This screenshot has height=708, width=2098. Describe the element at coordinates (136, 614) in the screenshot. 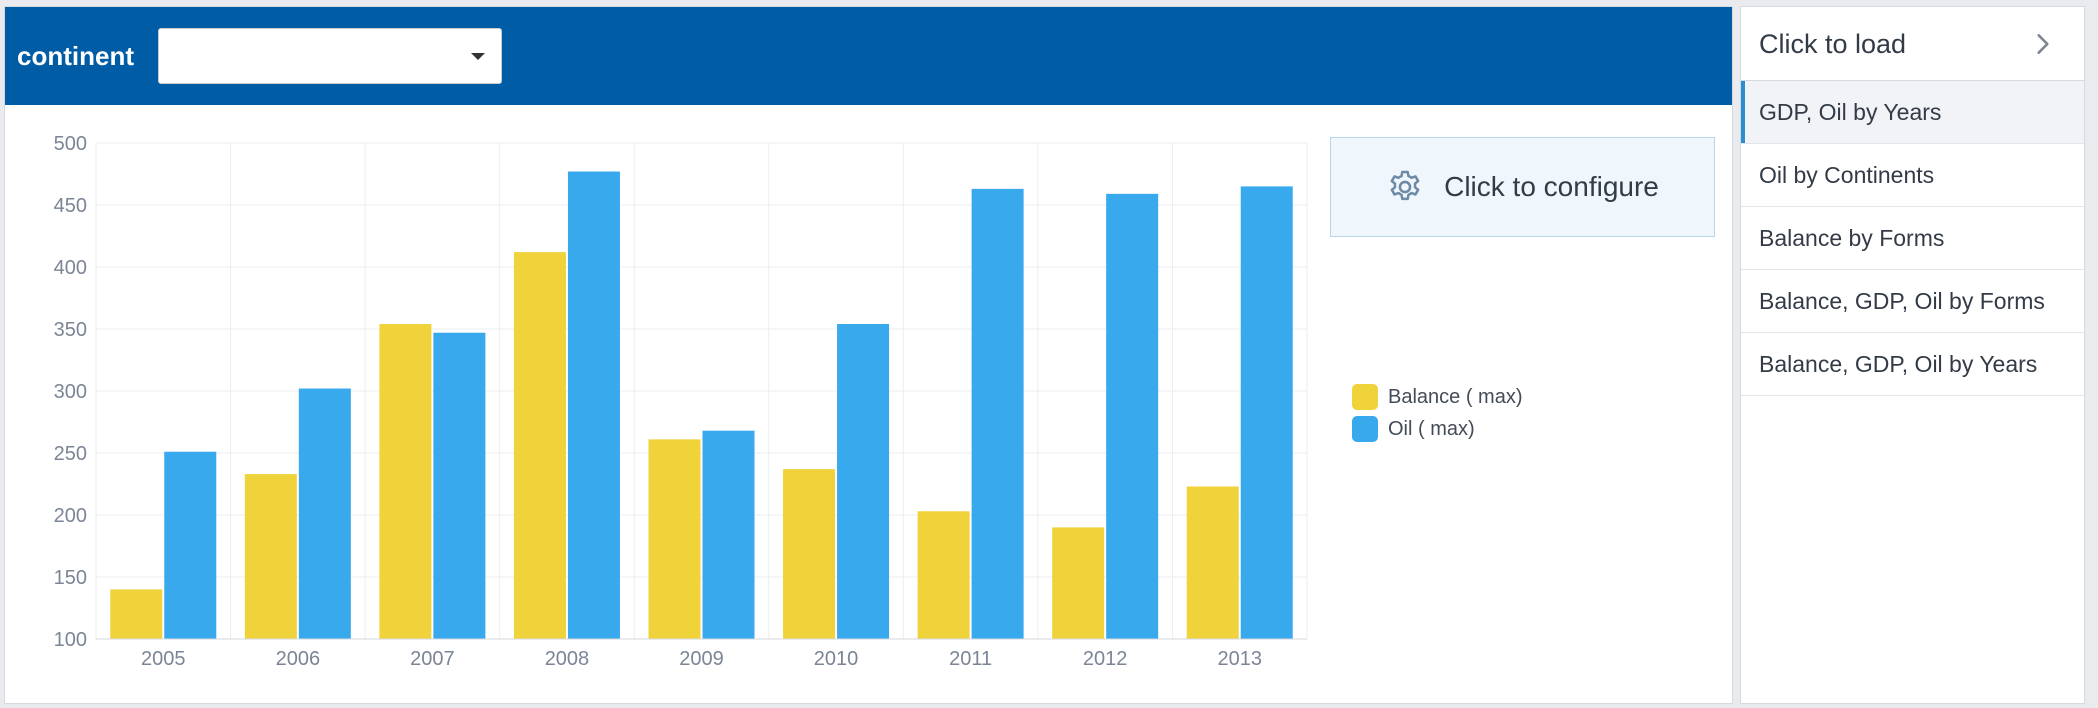

I see `bar-balance-2005` at that location.